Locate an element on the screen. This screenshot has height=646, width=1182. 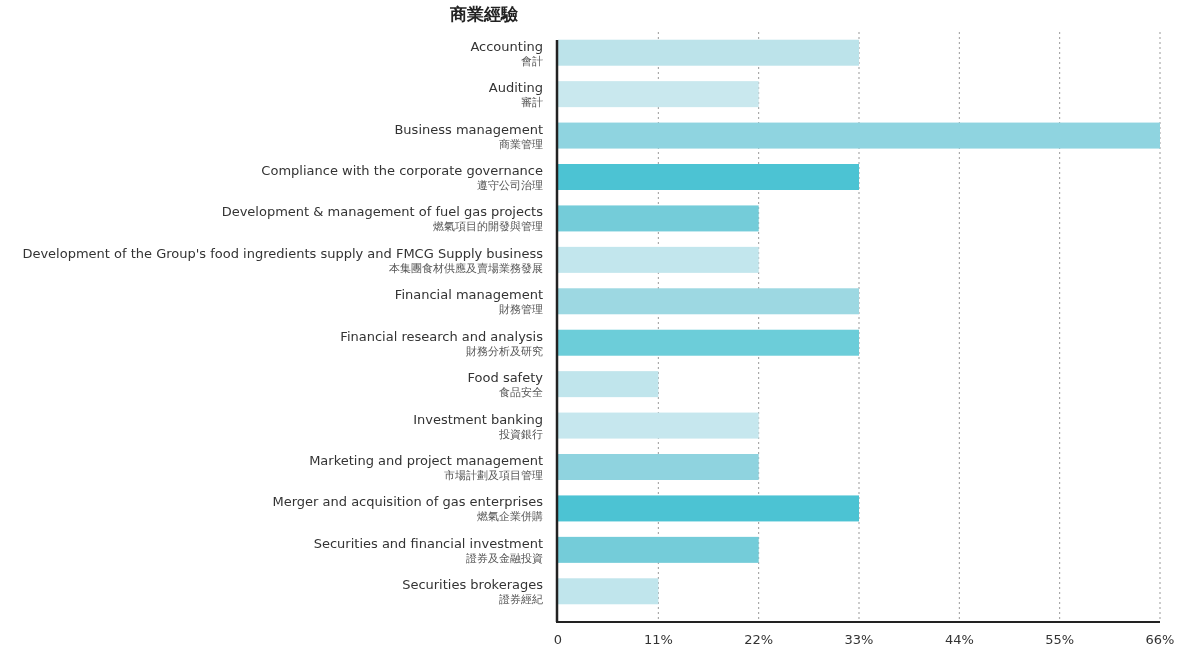
y-tick-label: Securities brokerages 證券經紀 is located at coordinates (473, 592).